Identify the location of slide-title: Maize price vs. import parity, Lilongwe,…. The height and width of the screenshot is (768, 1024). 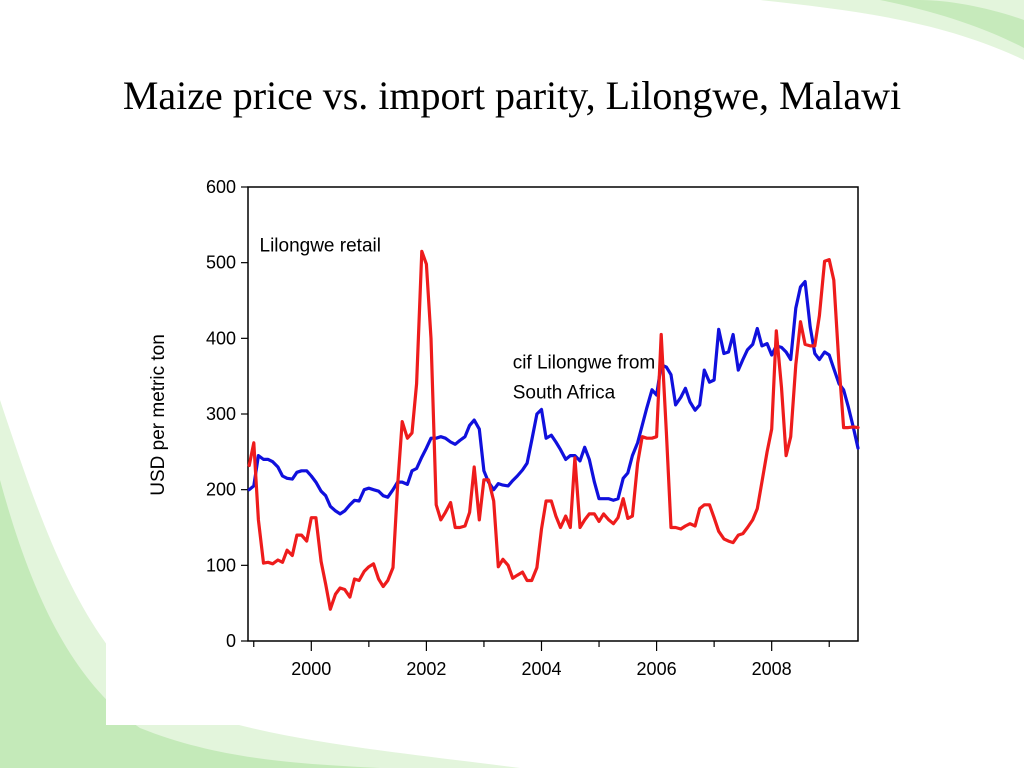
(512, 95).